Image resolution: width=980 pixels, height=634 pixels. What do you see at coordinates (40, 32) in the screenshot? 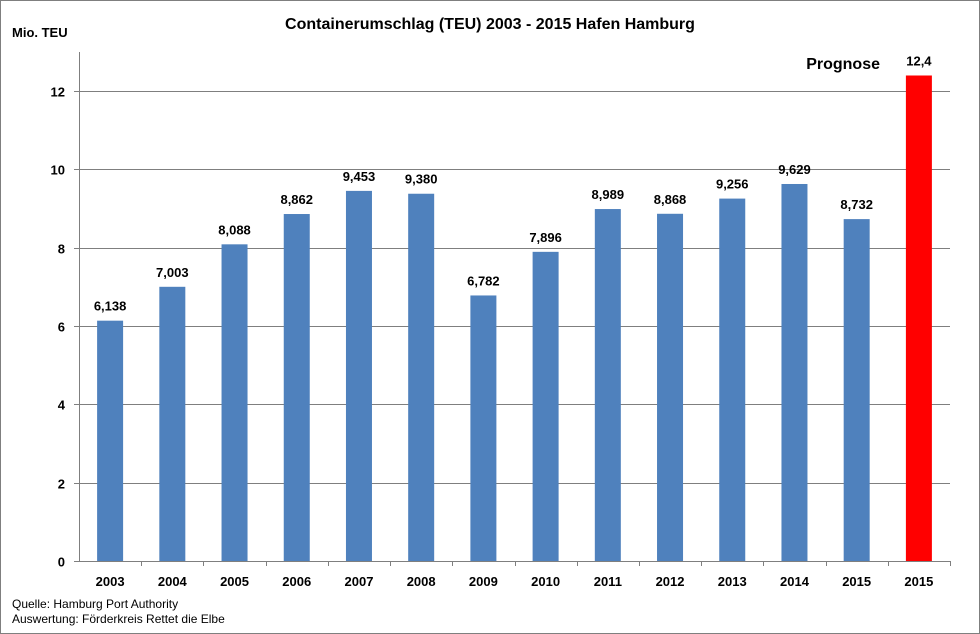
I see `y-axis-label: Mio. TEU` at bounding box center [40, 32].